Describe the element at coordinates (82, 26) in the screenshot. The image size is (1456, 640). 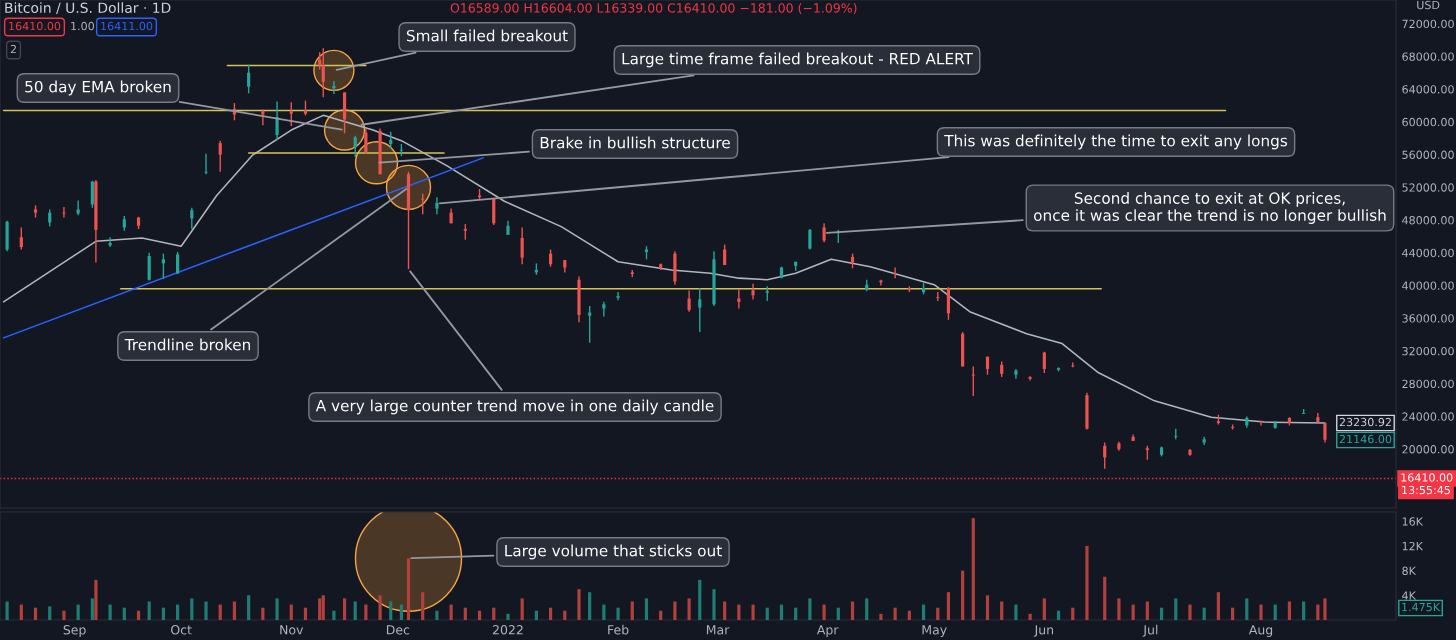
I see `annotation: 1.00` at that location.